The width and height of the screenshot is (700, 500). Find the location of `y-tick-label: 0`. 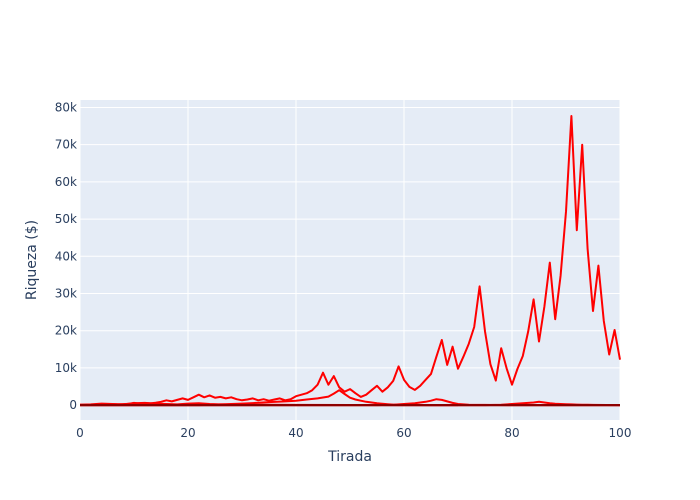

y-tick-label: 0 is located at coordinates (73, 405).